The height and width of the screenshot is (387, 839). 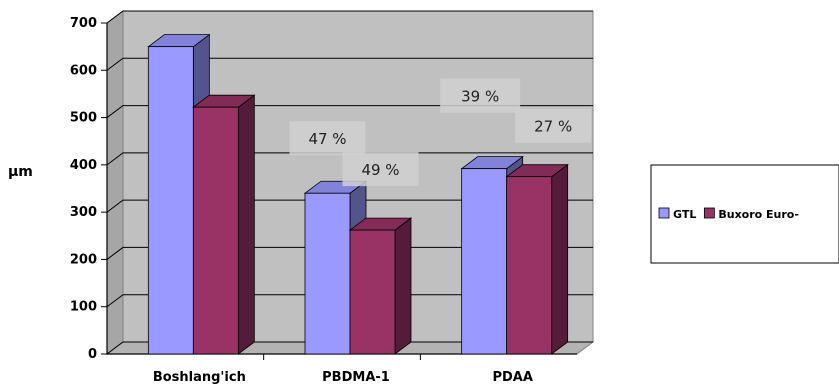 I want to click on annotation-text: 27 %, so click(x=553, y=127).